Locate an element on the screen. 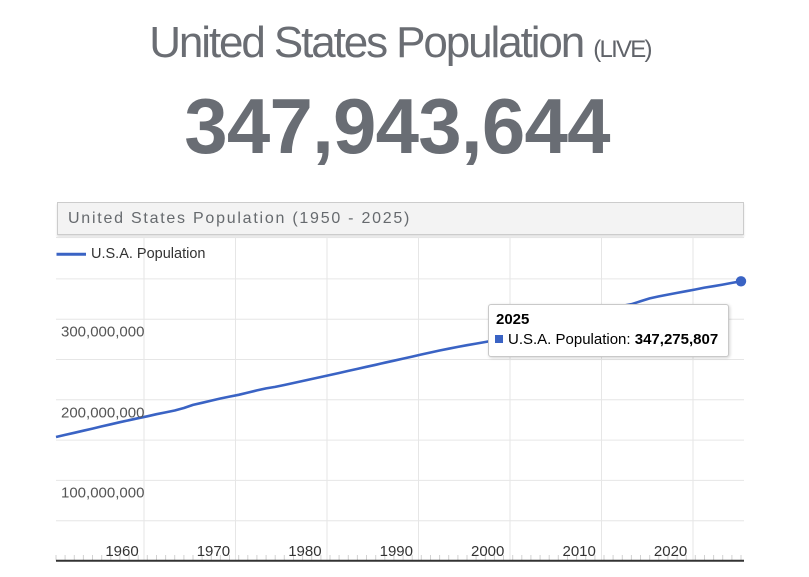 The height and width of the screenshot is (577, 809). svg-text: 1990 is located at coordinates (396, 551).